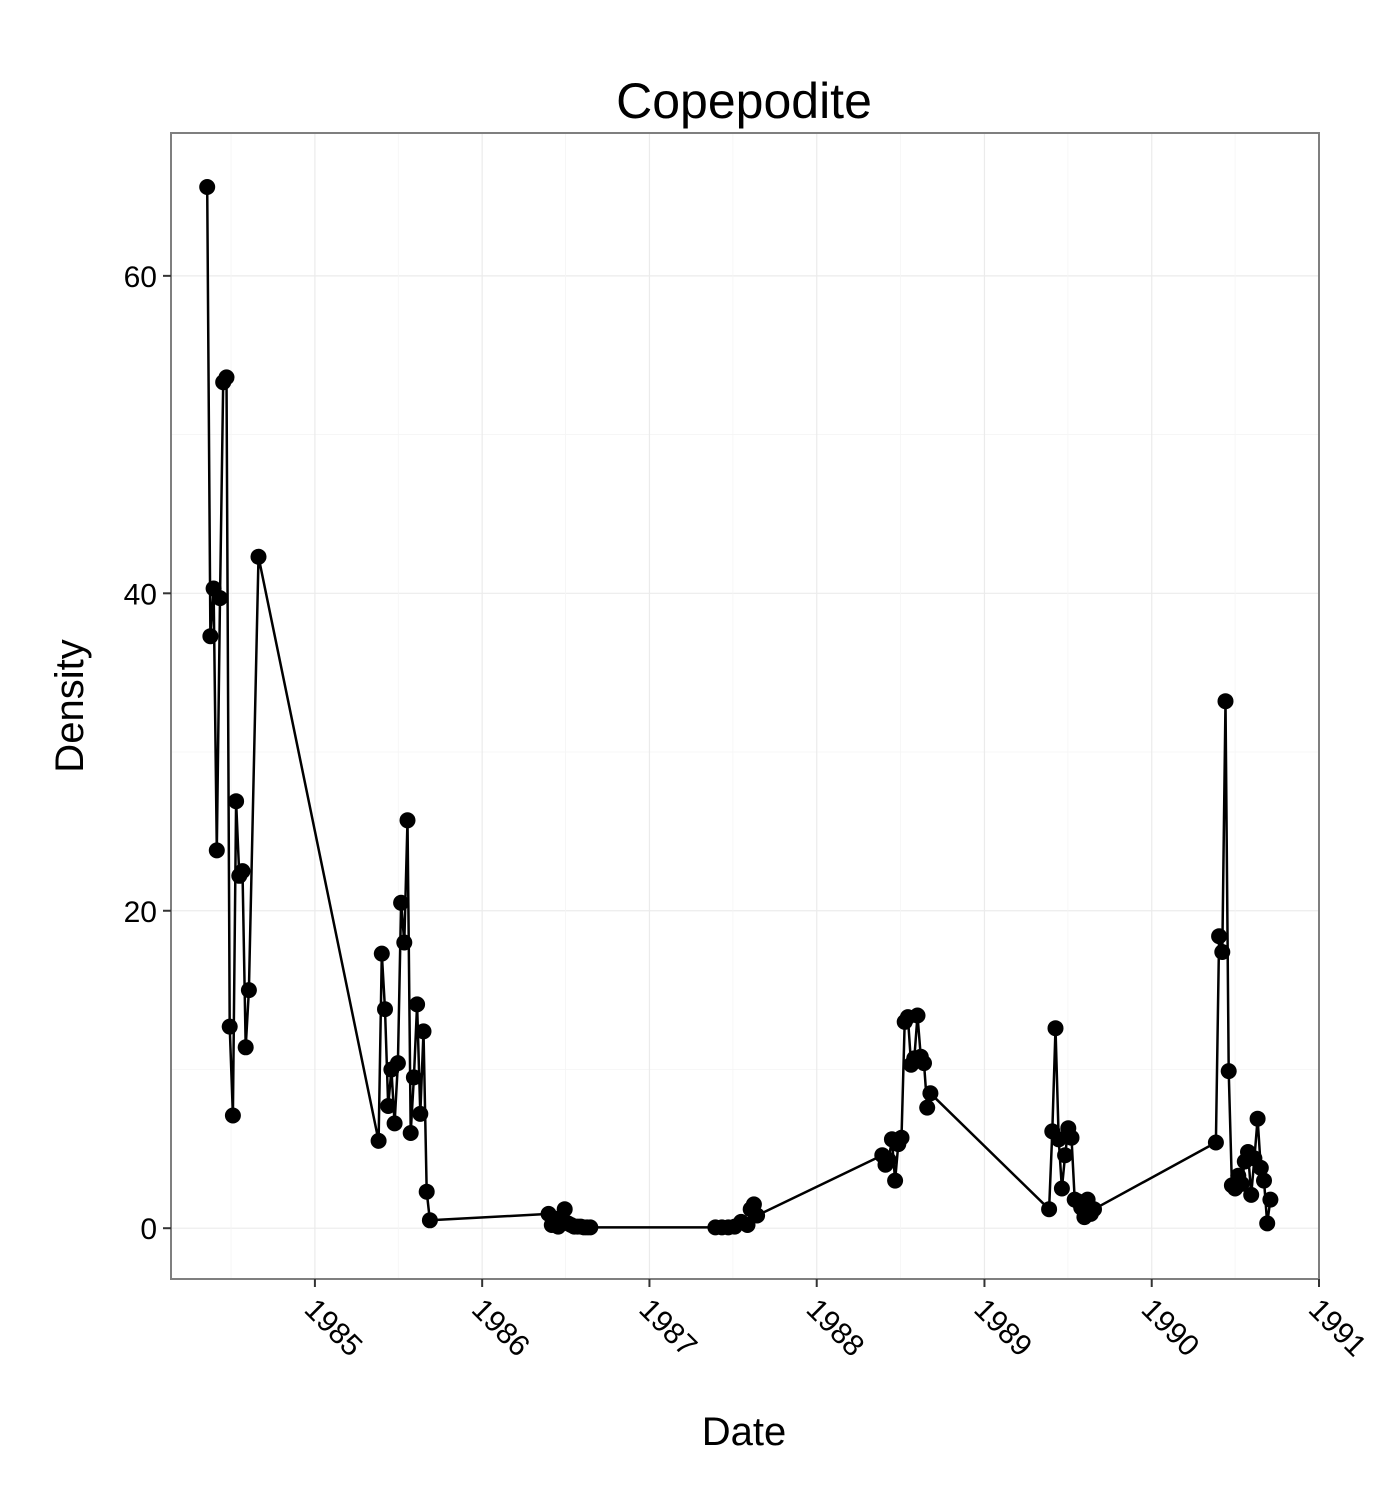  Describe the element at coordinates (70, 705) in the screenshot. I see `y-axis-title: Density` at that location.